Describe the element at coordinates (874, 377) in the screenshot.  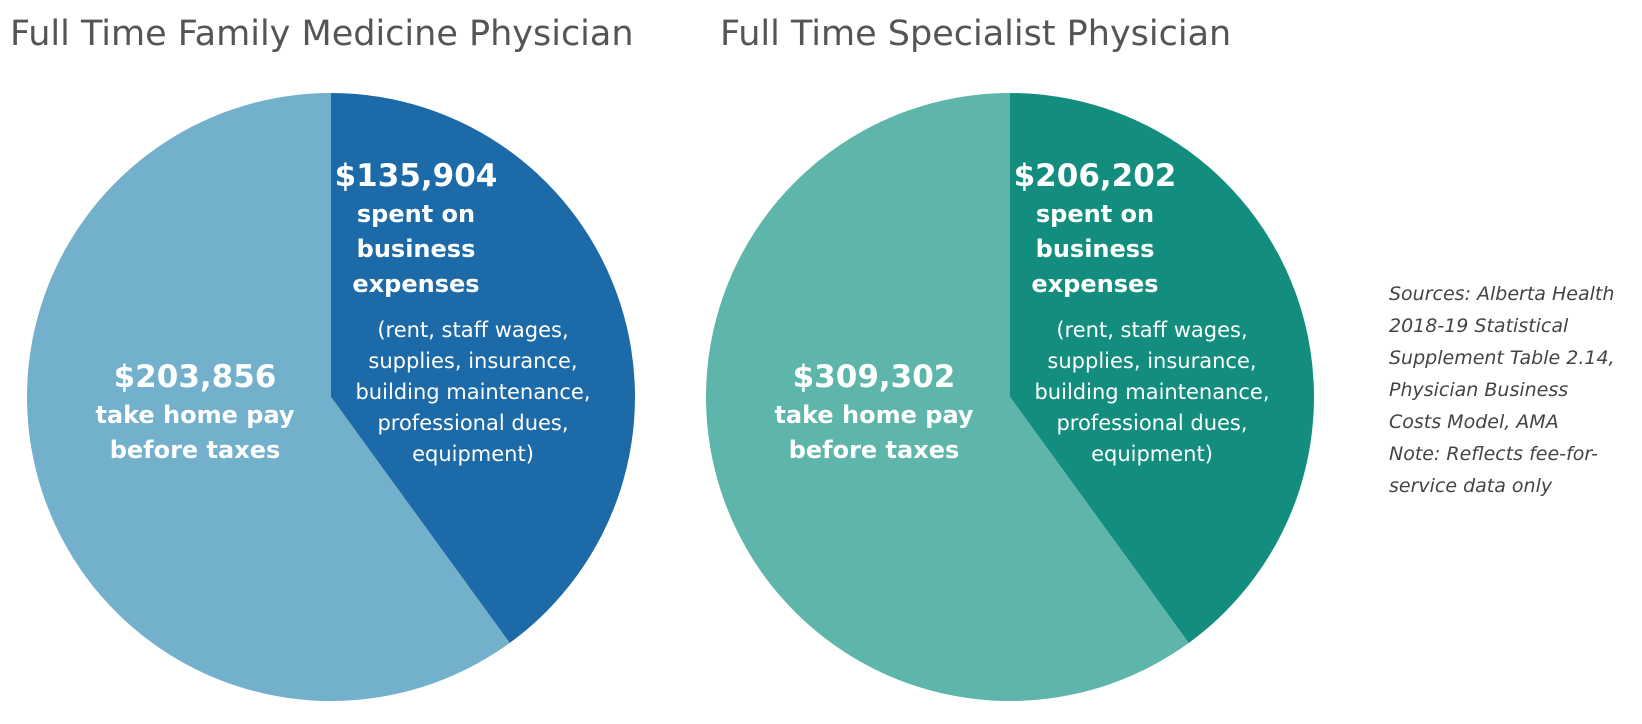
I see `label-take-home-amount: $309,302` at that location.